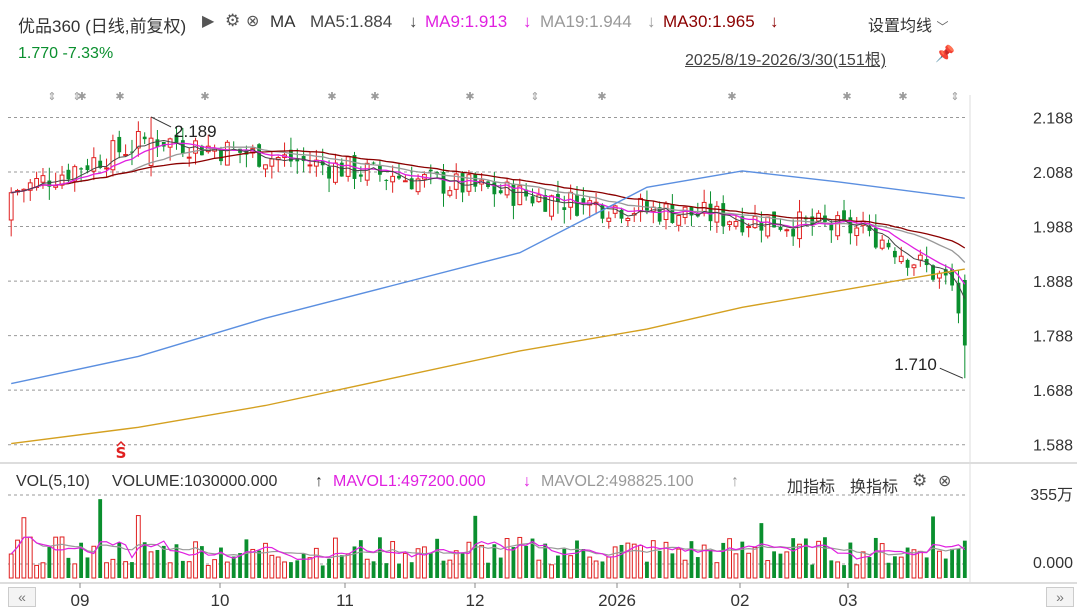 The image size is (1077, 609). I want to click on pin-icon: 📌, so click(945, 54).